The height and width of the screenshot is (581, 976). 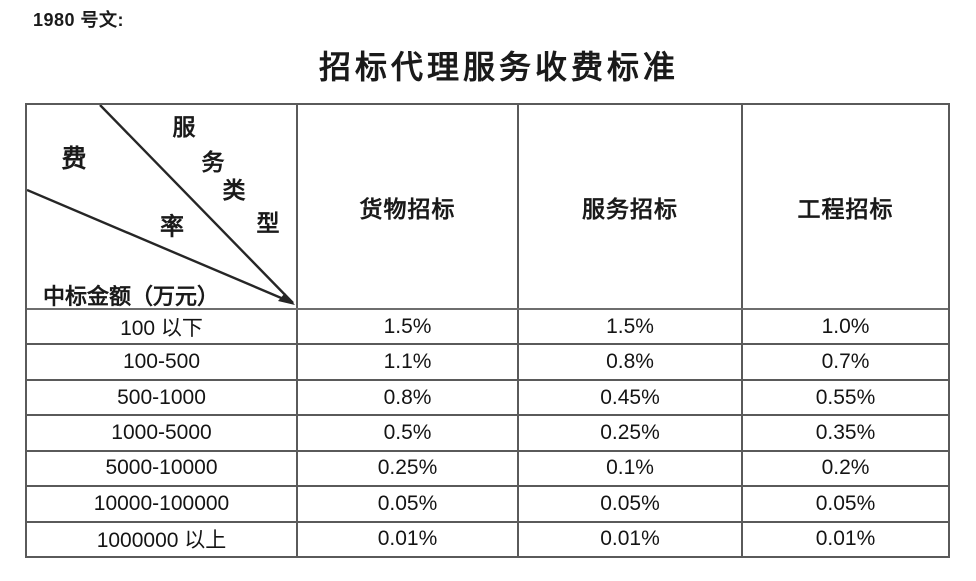 I want to click on table-row: 500-1000 0.8% 0.45% 0.55%, so click(x=487, y=398).